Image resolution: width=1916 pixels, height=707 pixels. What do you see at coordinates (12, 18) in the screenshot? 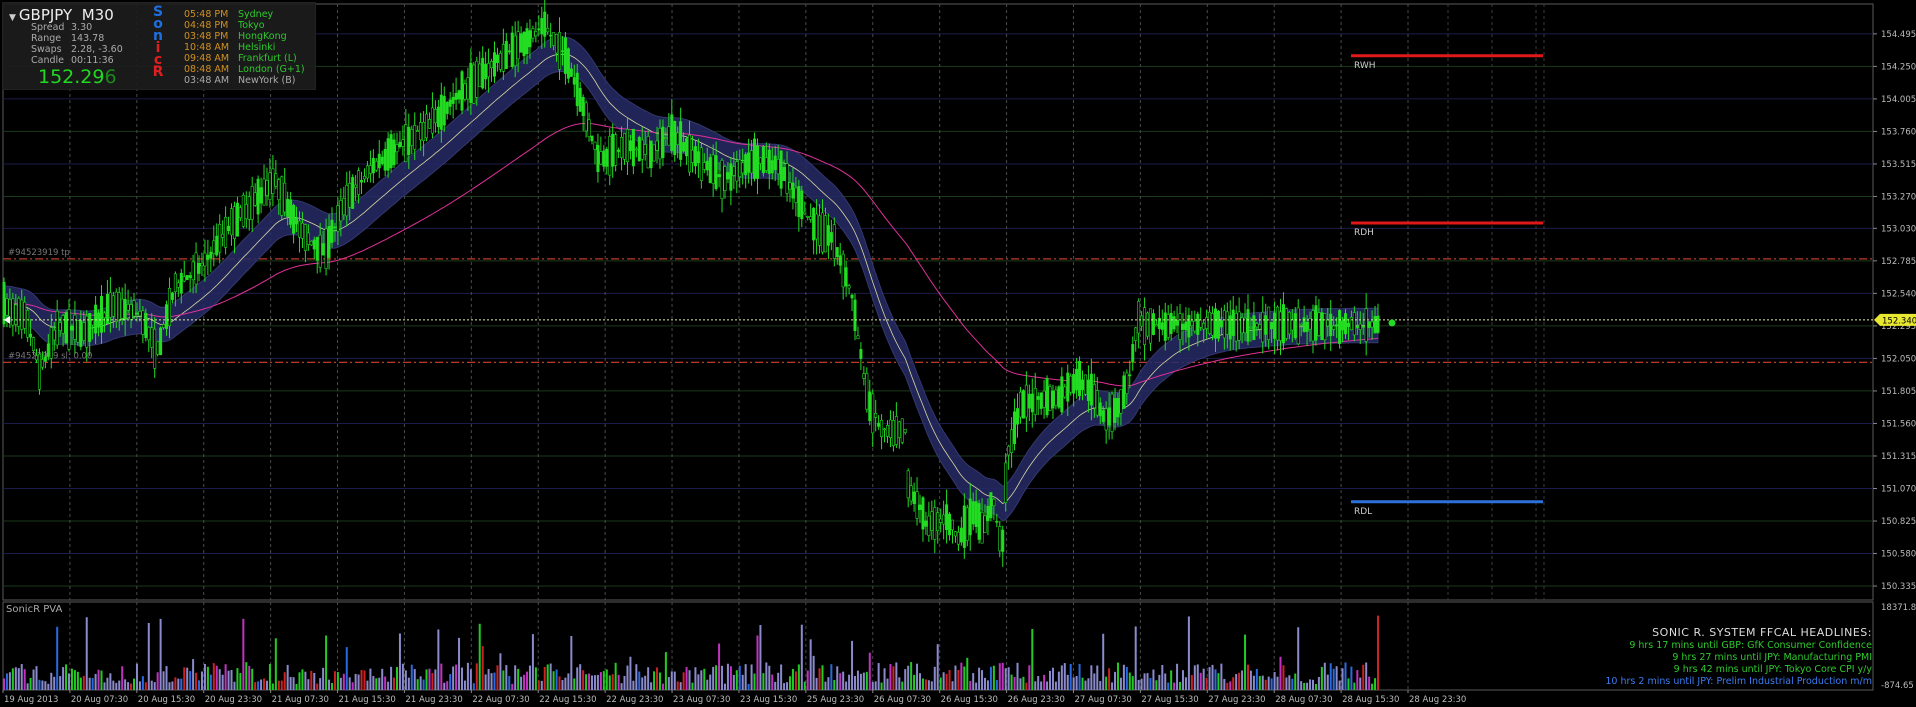
I see `collapse-triangle-icon: ▼` at bounding box center [12, 18].